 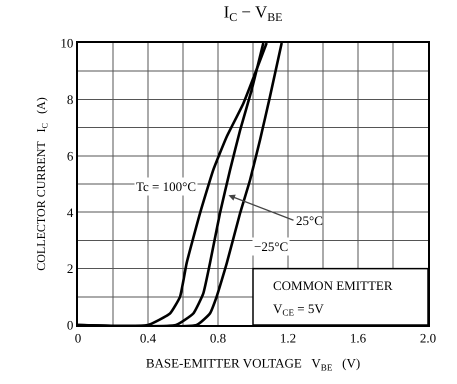 I want to click on annotation: Tc = 100°C, so click(x=166, y=186).